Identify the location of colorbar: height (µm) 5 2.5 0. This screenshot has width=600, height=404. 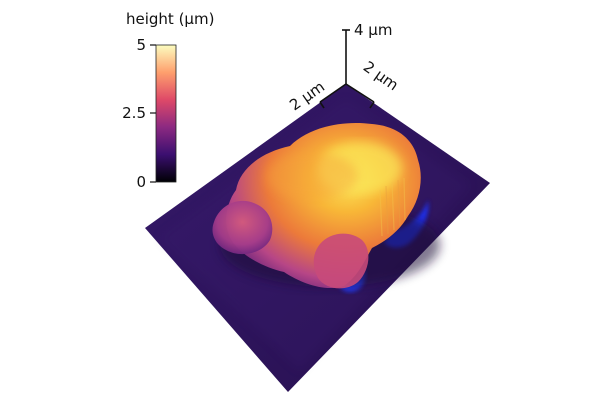
(168, 100).